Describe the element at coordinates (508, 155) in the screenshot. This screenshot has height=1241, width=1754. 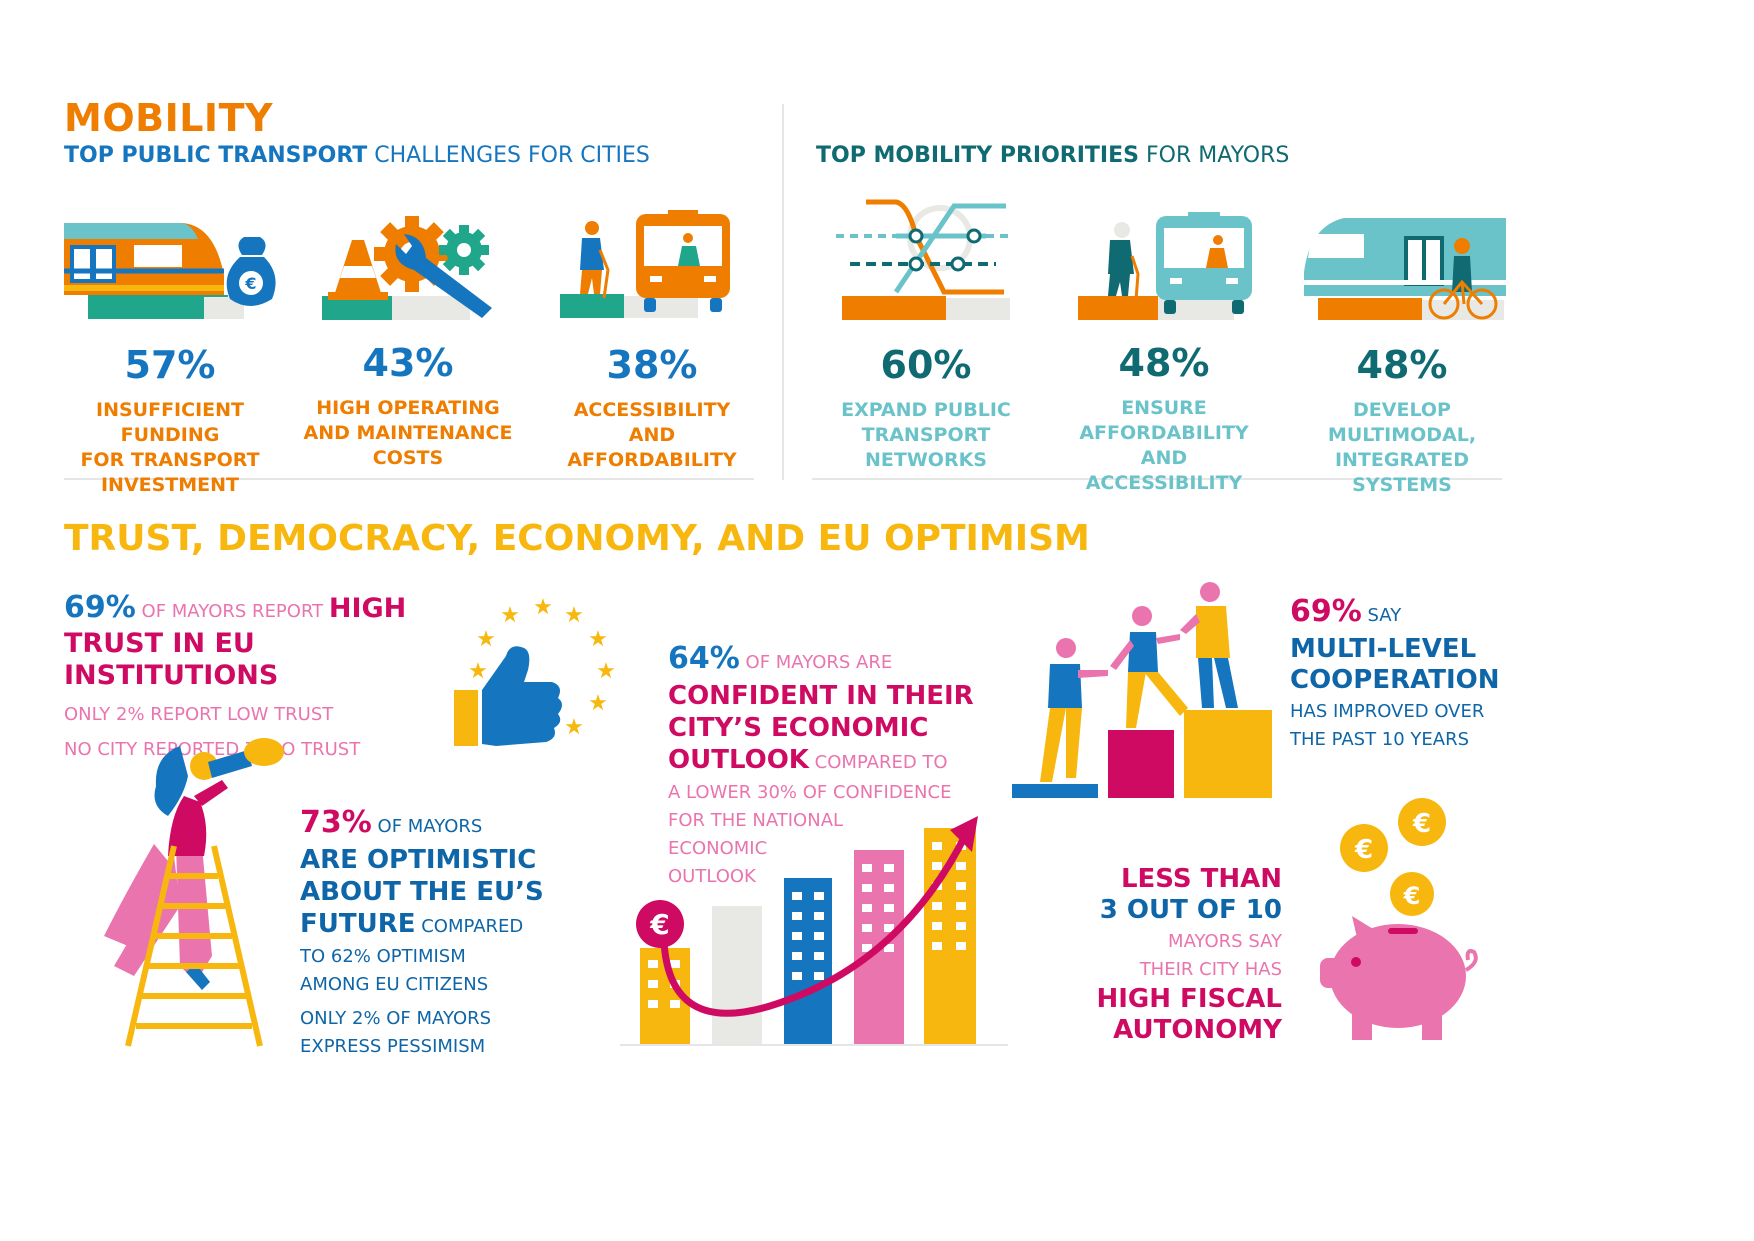
I see `challenges-heading-rest: CHALLENGES FOR CITIES` at that location.